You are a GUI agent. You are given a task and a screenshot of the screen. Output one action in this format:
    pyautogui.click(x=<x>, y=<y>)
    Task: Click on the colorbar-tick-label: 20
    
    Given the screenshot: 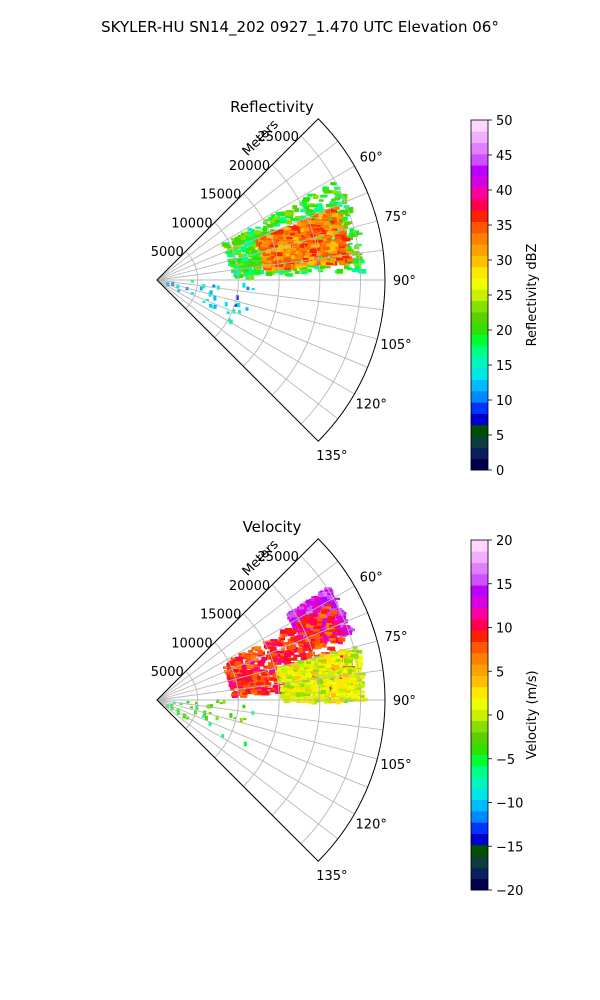 What is the action you would take?
    pyautogui.click(x=504, y=331)
    